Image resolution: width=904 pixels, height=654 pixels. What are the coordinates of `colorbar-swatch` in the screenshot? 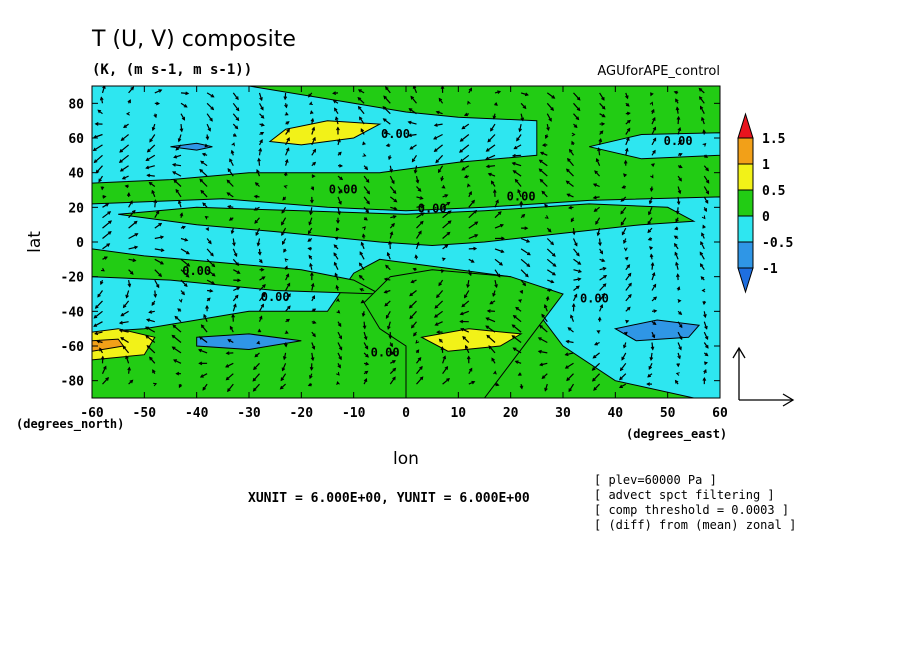 It's located at (745, 229).